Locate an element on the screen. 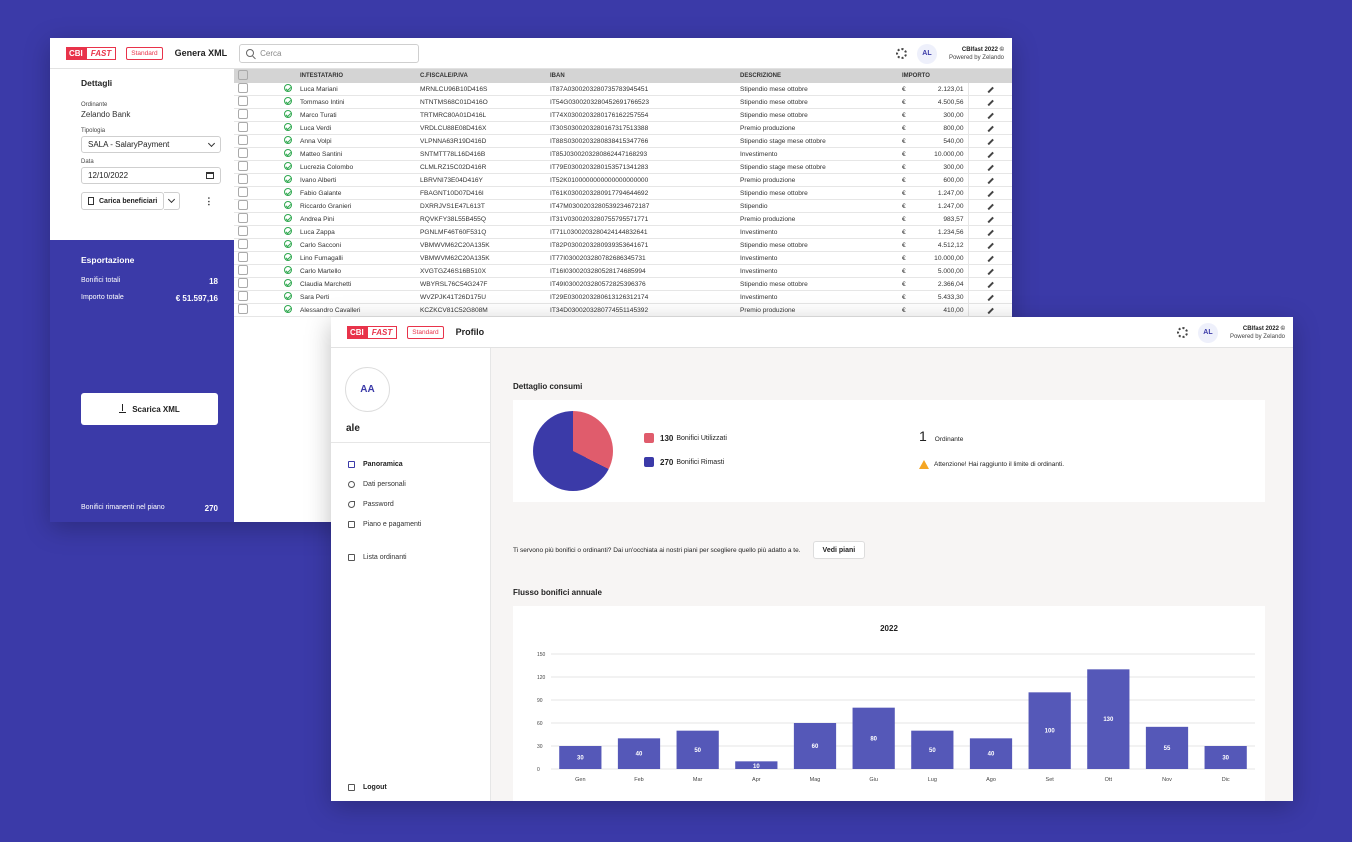 The width and height of the screenshot is (1352, 842). logo-fast: FAST is located at coordinates (101, 53).